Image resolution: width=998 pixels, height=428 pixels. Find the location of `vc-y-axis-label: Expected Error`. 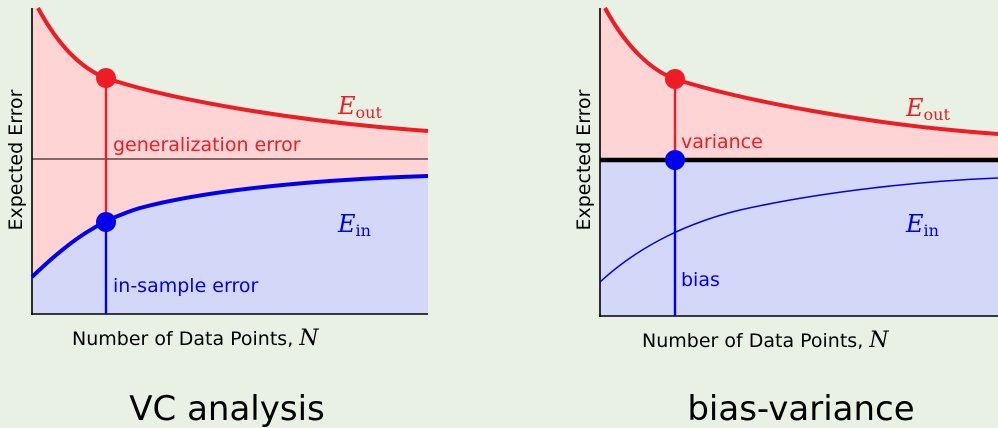

vc-y-axis-label: Expected Error is located at coordinates (16, 159).